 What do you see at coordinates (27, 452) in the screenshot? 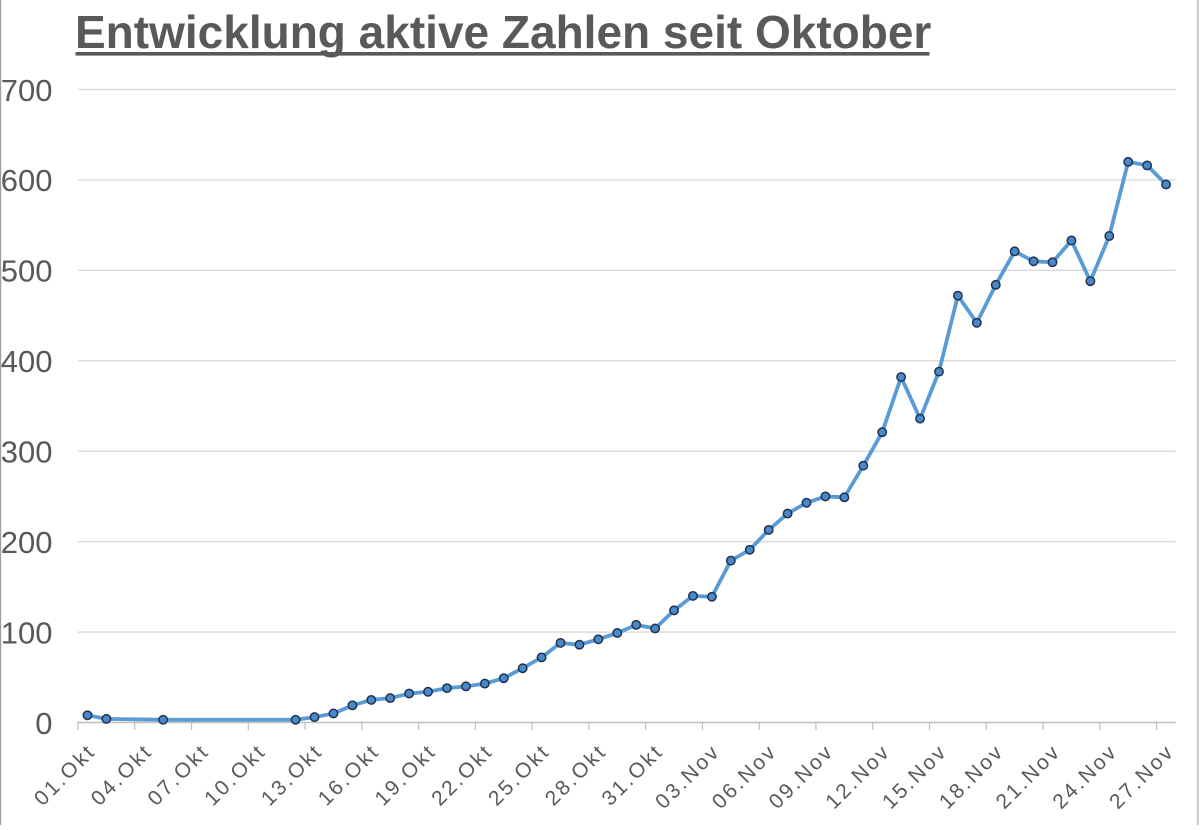
I see `svg-text: 300` at bounding box center [27, 452].